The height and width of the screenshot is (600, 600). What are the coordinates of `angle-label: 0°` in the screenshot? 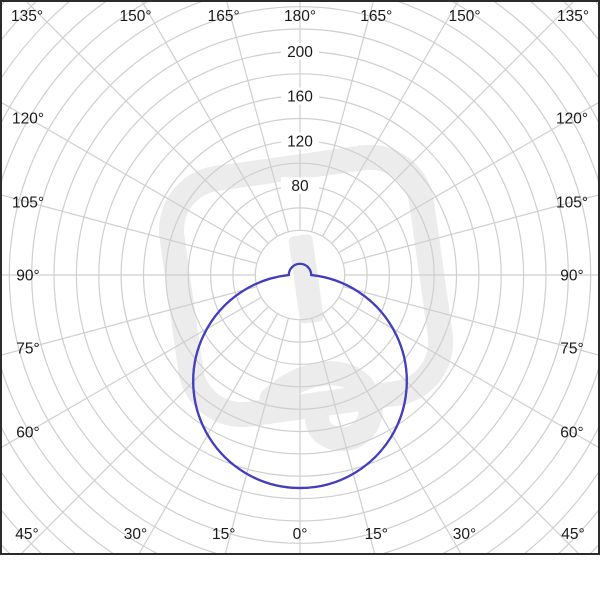 It's located at (300, 534).